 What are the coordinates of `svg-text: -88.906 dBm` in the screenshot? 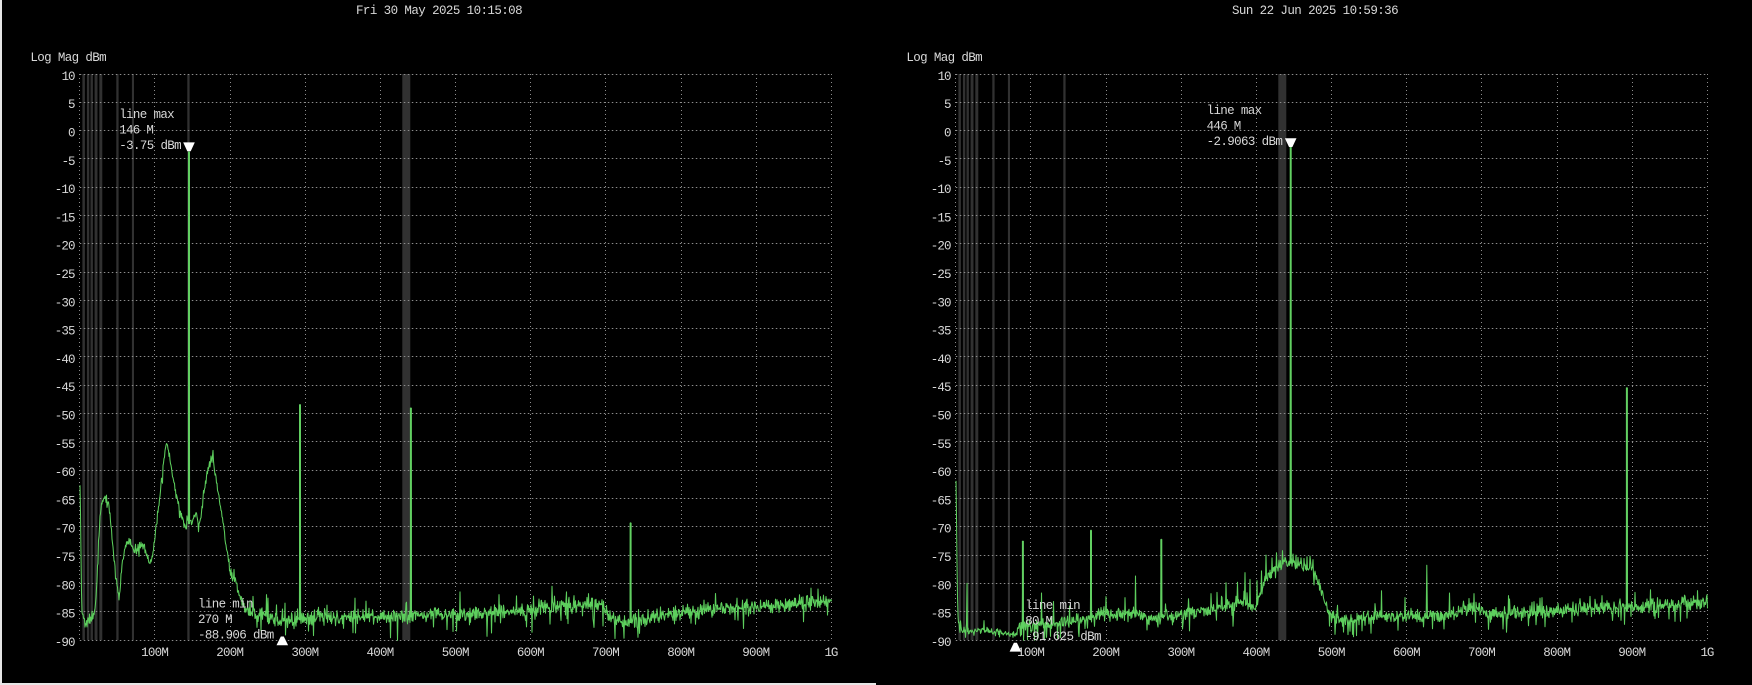 It's located at (236, 636).